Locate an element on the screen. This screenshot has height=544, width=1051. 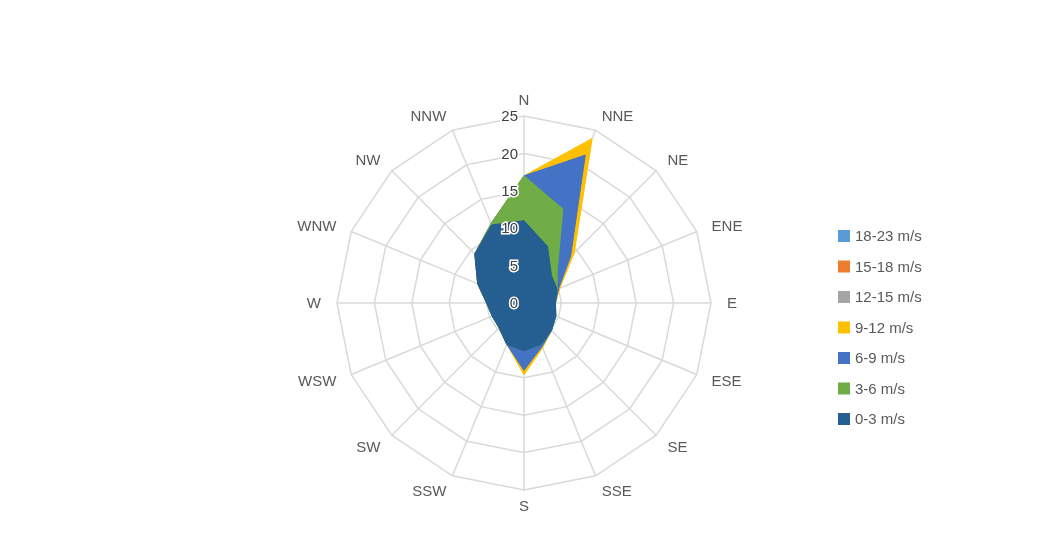
legend-label: 3-6 m/s is located at coordinates (880, 388).